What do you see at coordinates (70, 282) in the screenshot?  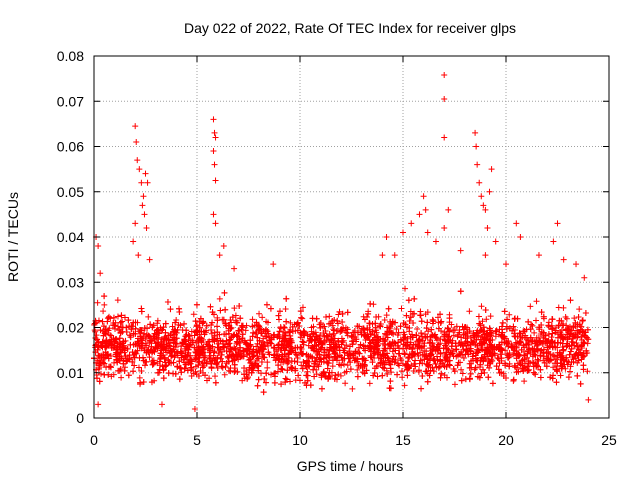 I see `y-tick-label: 0.03` at bounding box center [70, 282].